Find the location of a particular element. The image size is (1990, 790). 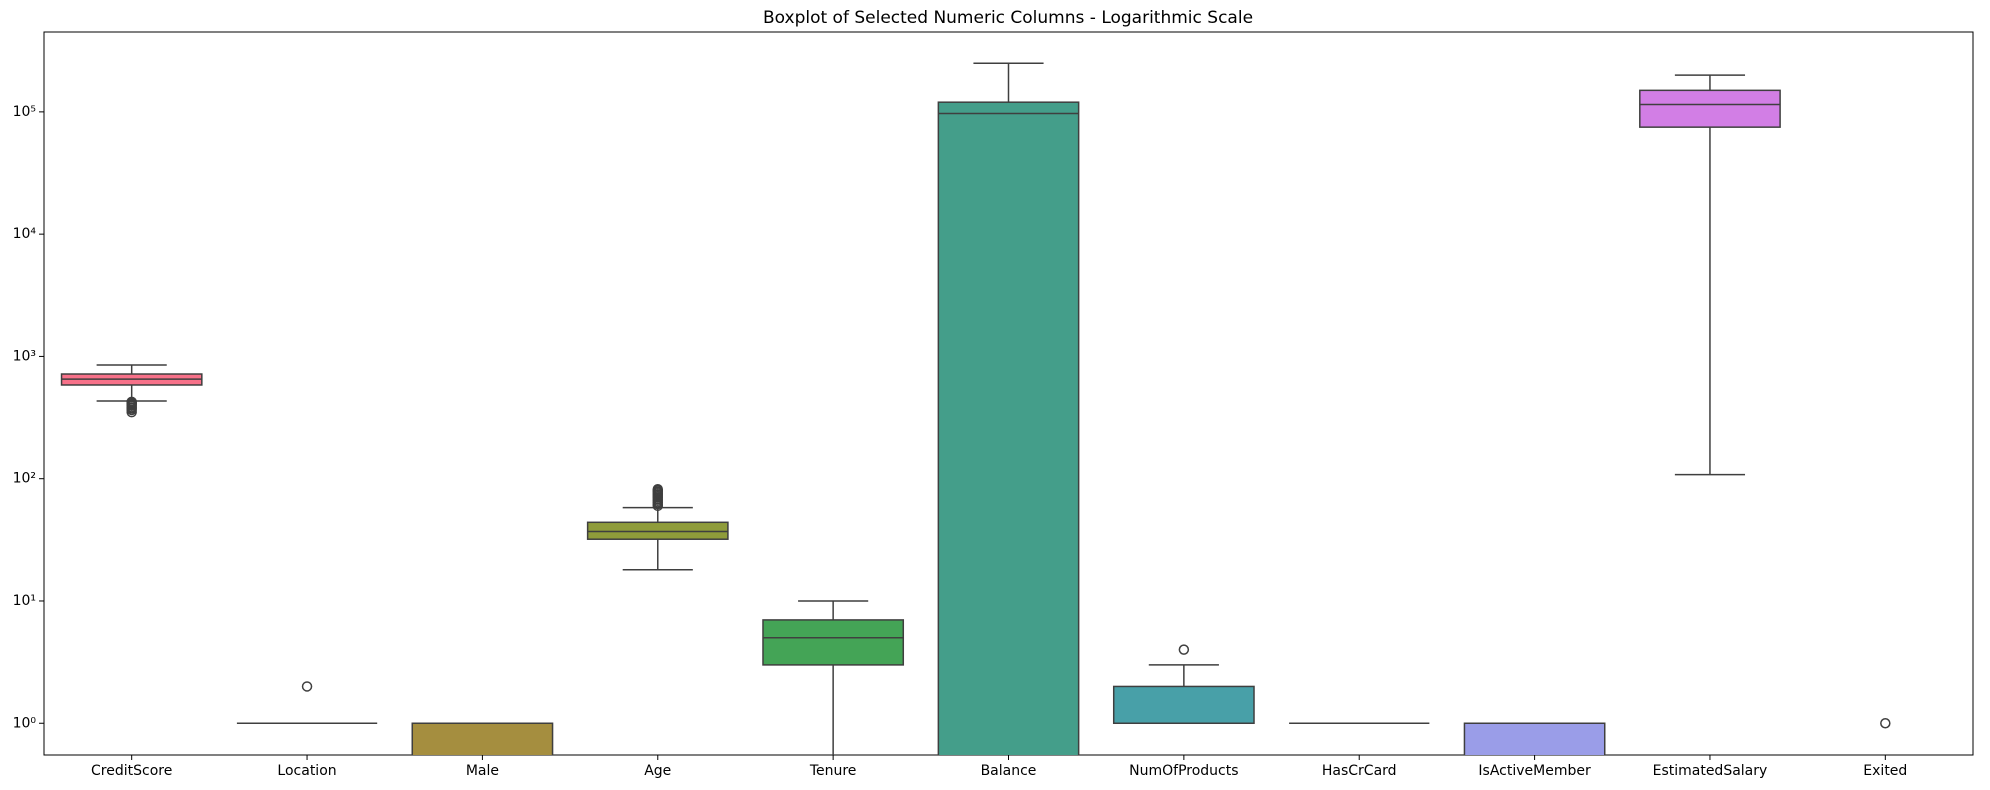

x-tick-label: HasCrCard is located at coordinates (1359, 771).